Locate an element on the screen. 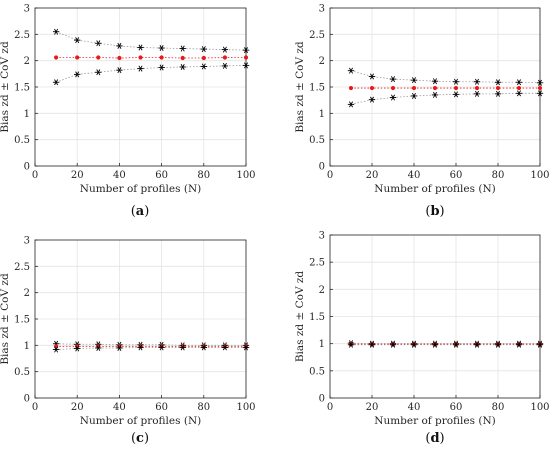 The image size is (550, 449). panel-caption: (c) is located at coordinates (140, 438).